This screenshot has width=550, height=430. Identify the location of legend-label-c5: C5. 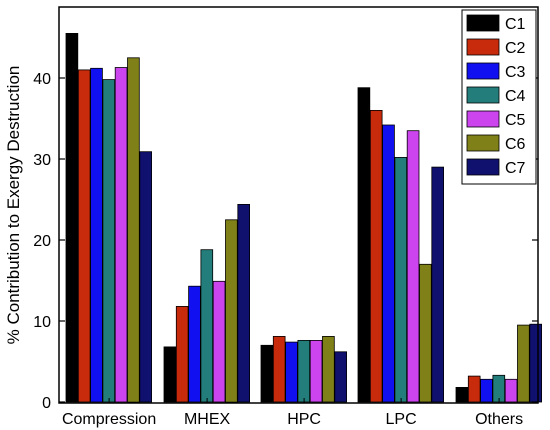
(515, 120).